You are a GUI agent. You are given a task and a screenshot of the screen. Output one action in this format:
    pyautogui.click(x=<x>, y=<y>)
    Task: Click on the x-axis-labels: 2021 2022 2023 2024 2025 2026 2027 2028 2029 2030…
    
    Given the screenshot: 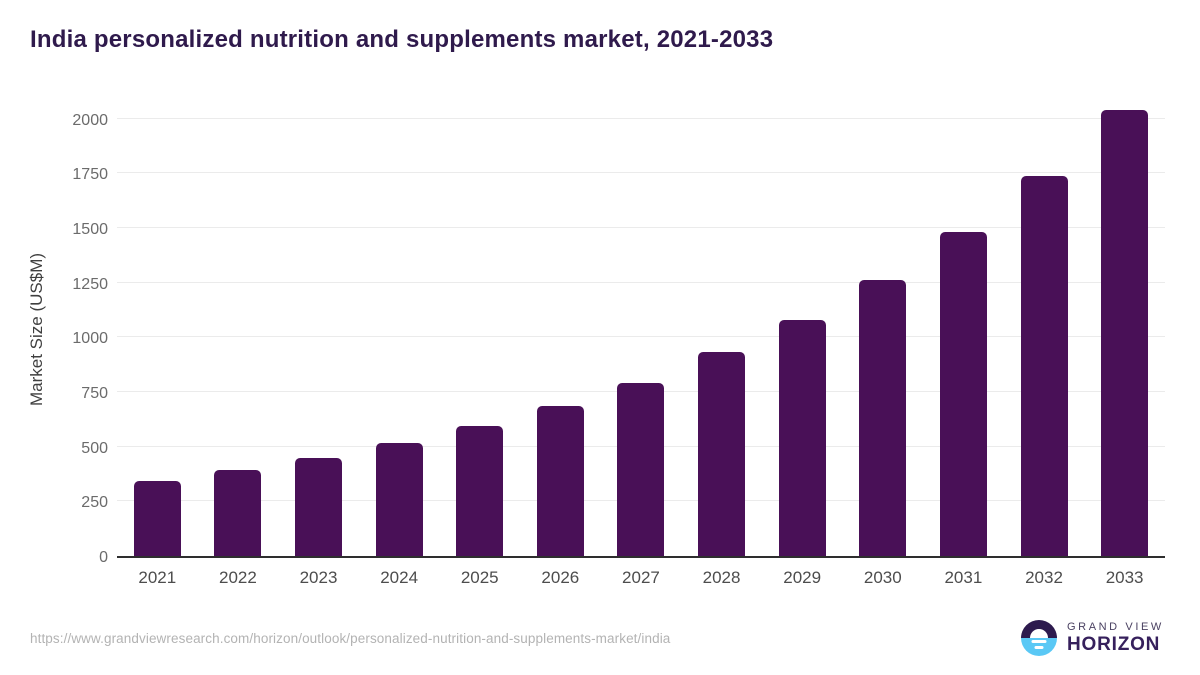 What is the action you would take?
    pyautogui.click(x=641, y=578)
    